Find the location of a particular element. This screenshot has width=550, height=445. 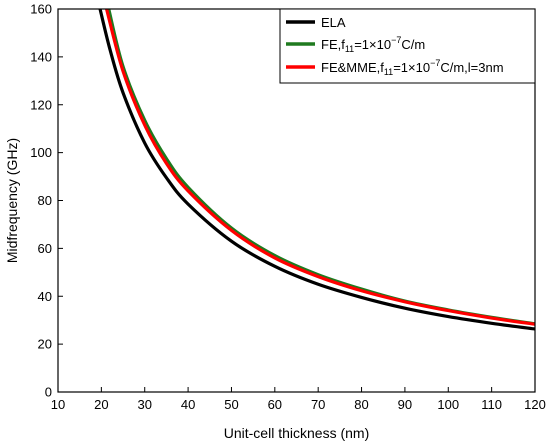

x-tick-label: 70 is located at coordinates (318, 404).